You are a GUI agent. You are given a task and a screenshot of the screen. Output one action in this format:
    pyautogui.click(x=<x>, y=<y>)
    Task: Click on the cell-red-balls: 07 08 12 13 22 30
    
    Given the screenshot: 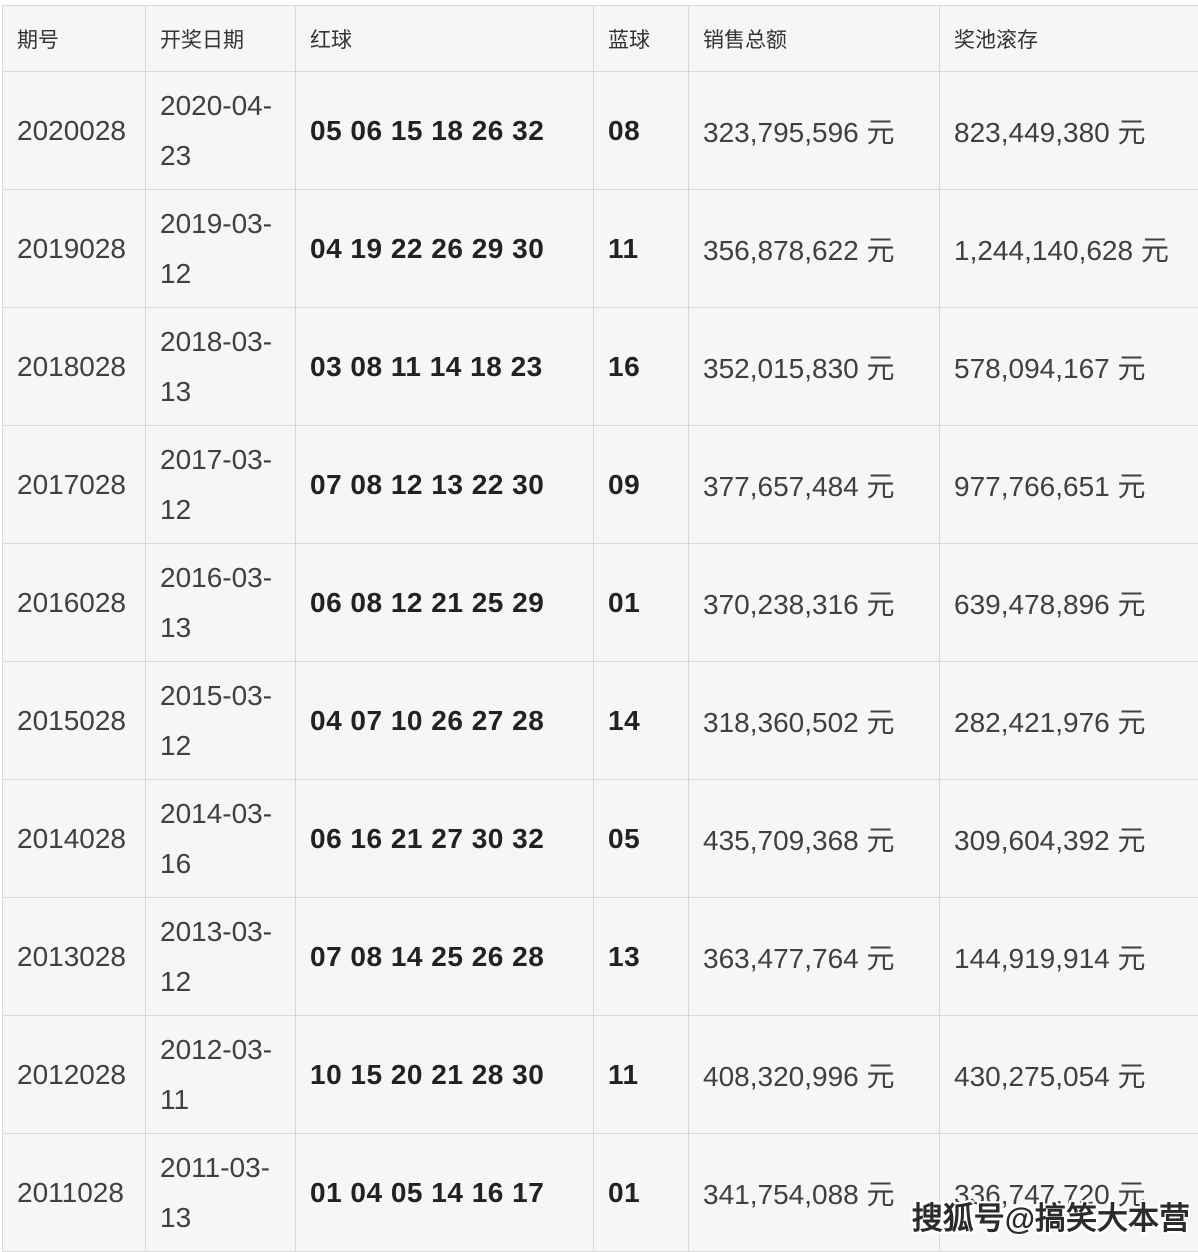 What is the action you would take?
    pyautogui.click(x=445, y=485)
    